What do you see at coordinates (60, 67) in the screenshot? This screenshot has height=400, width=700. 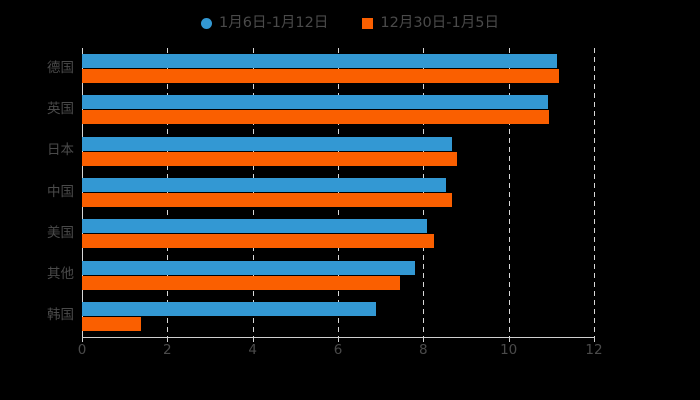 I see `y-axis-label: 德国` at bounding box center [60, 67].